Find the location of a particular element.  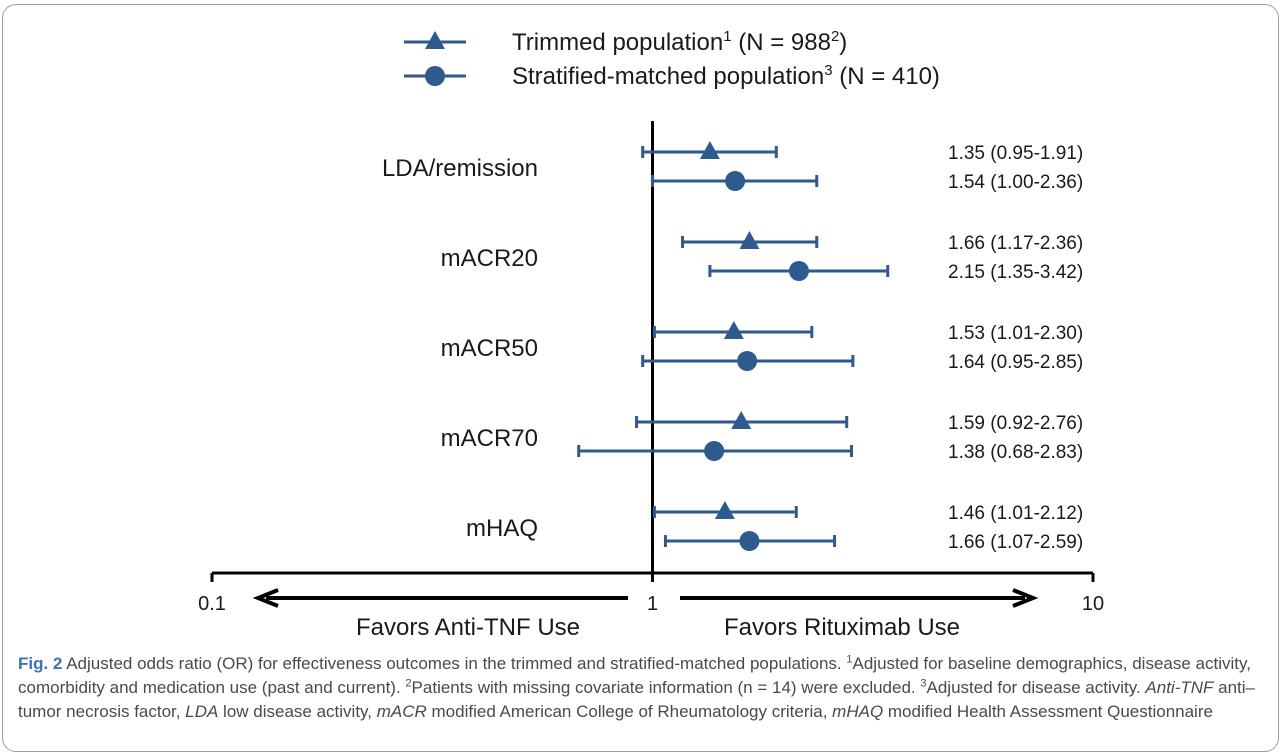

caption-segment: anti–tumor necrosis factor, is located at coordinates (636, 699).